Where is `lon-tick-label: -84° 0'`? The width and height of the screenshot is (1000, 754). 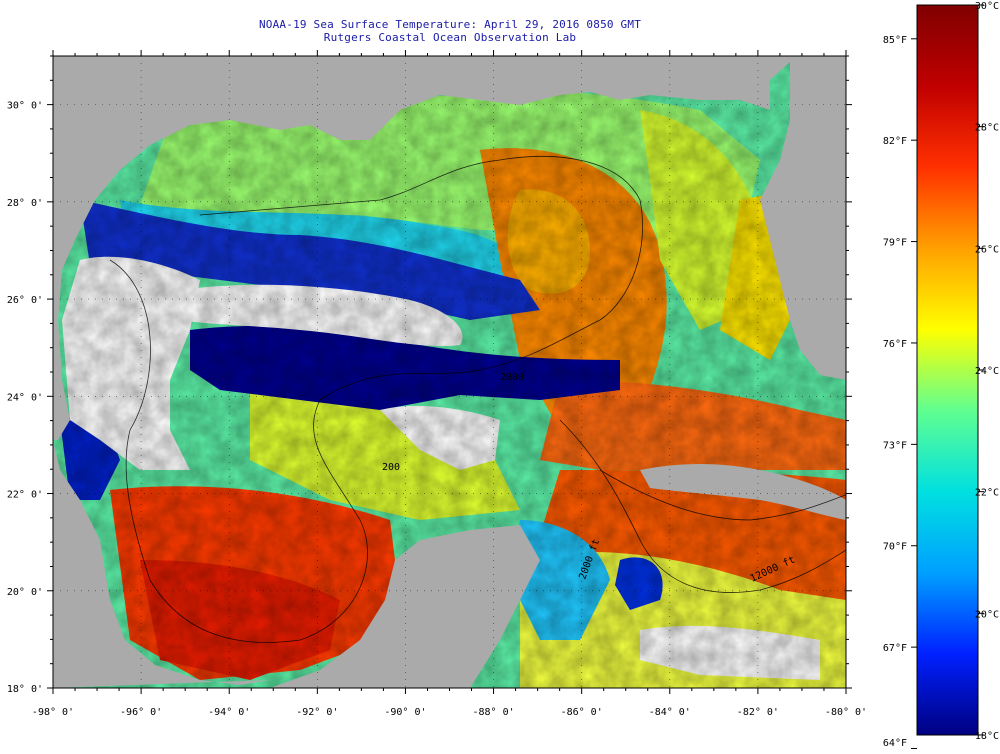 lon-tick-label: -84° 0' is located at coordinates (670, 712).